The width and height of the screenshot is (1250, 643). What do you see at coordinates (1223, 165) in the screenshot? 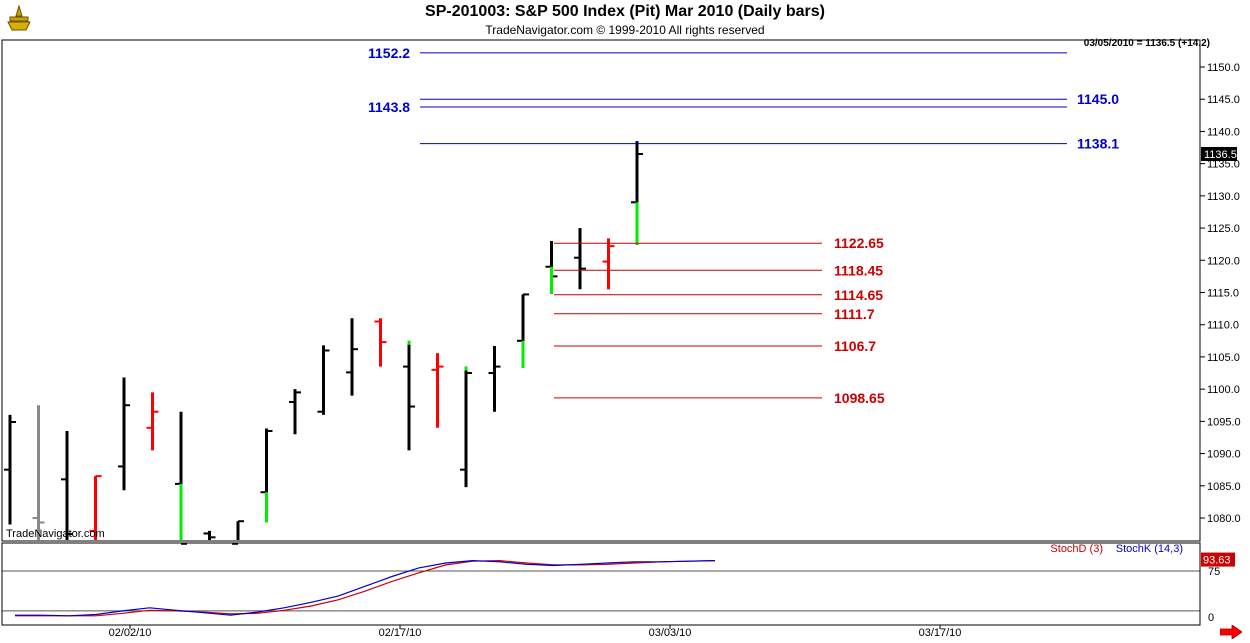
I see `y-tick-label: 1135.0` at bounding box center [1223, 165].